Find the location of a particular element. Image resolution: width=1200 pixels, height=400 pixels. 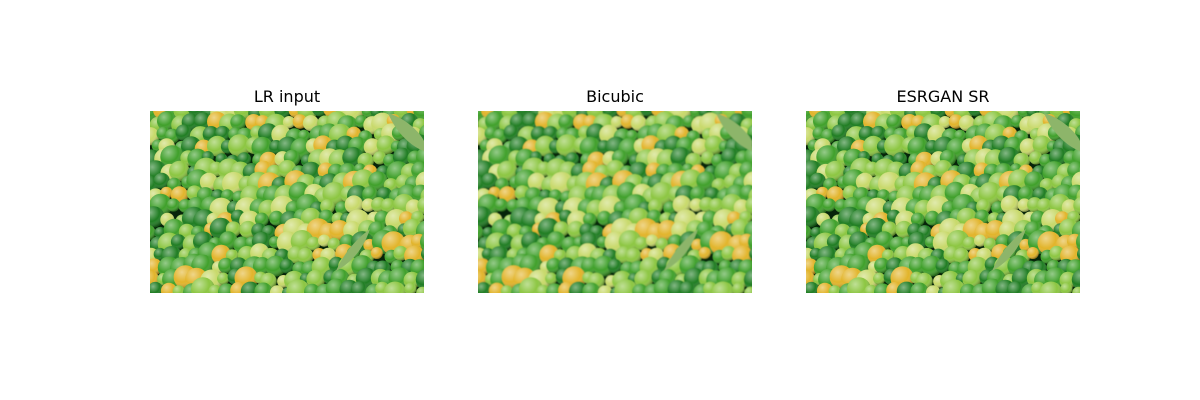

bicubic-image is located at coordinates (615, 202).